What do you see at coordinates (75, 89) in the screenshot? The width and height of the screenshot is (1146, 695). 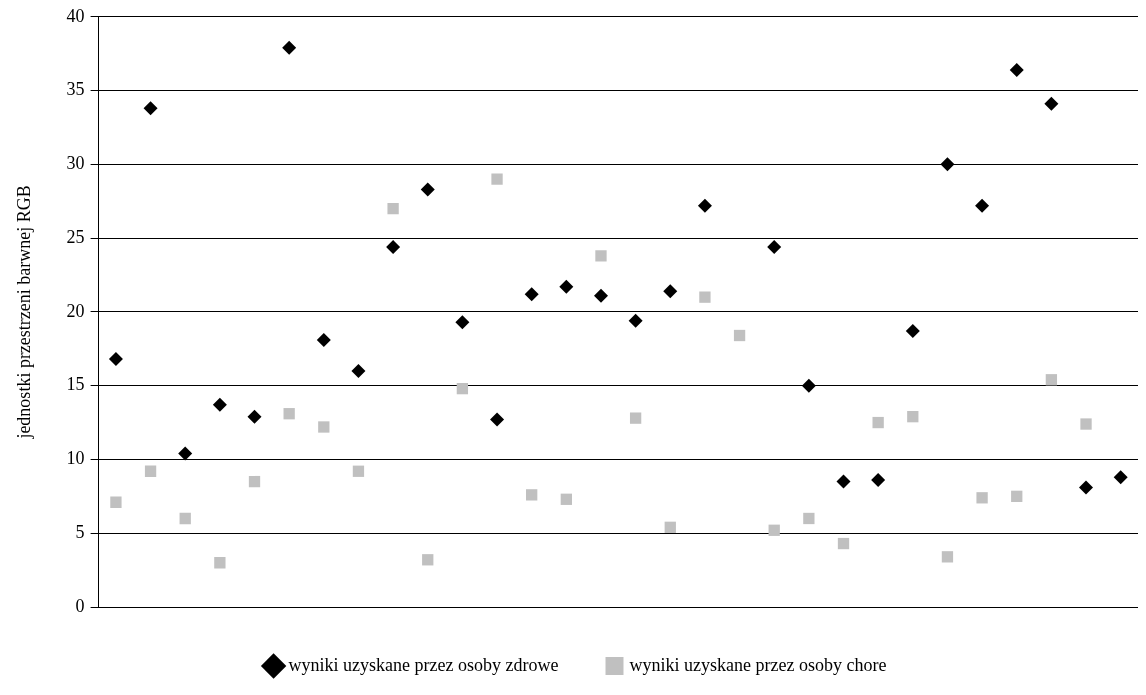 I see `y-tick-label: 35` at bounding box center [75, 89].